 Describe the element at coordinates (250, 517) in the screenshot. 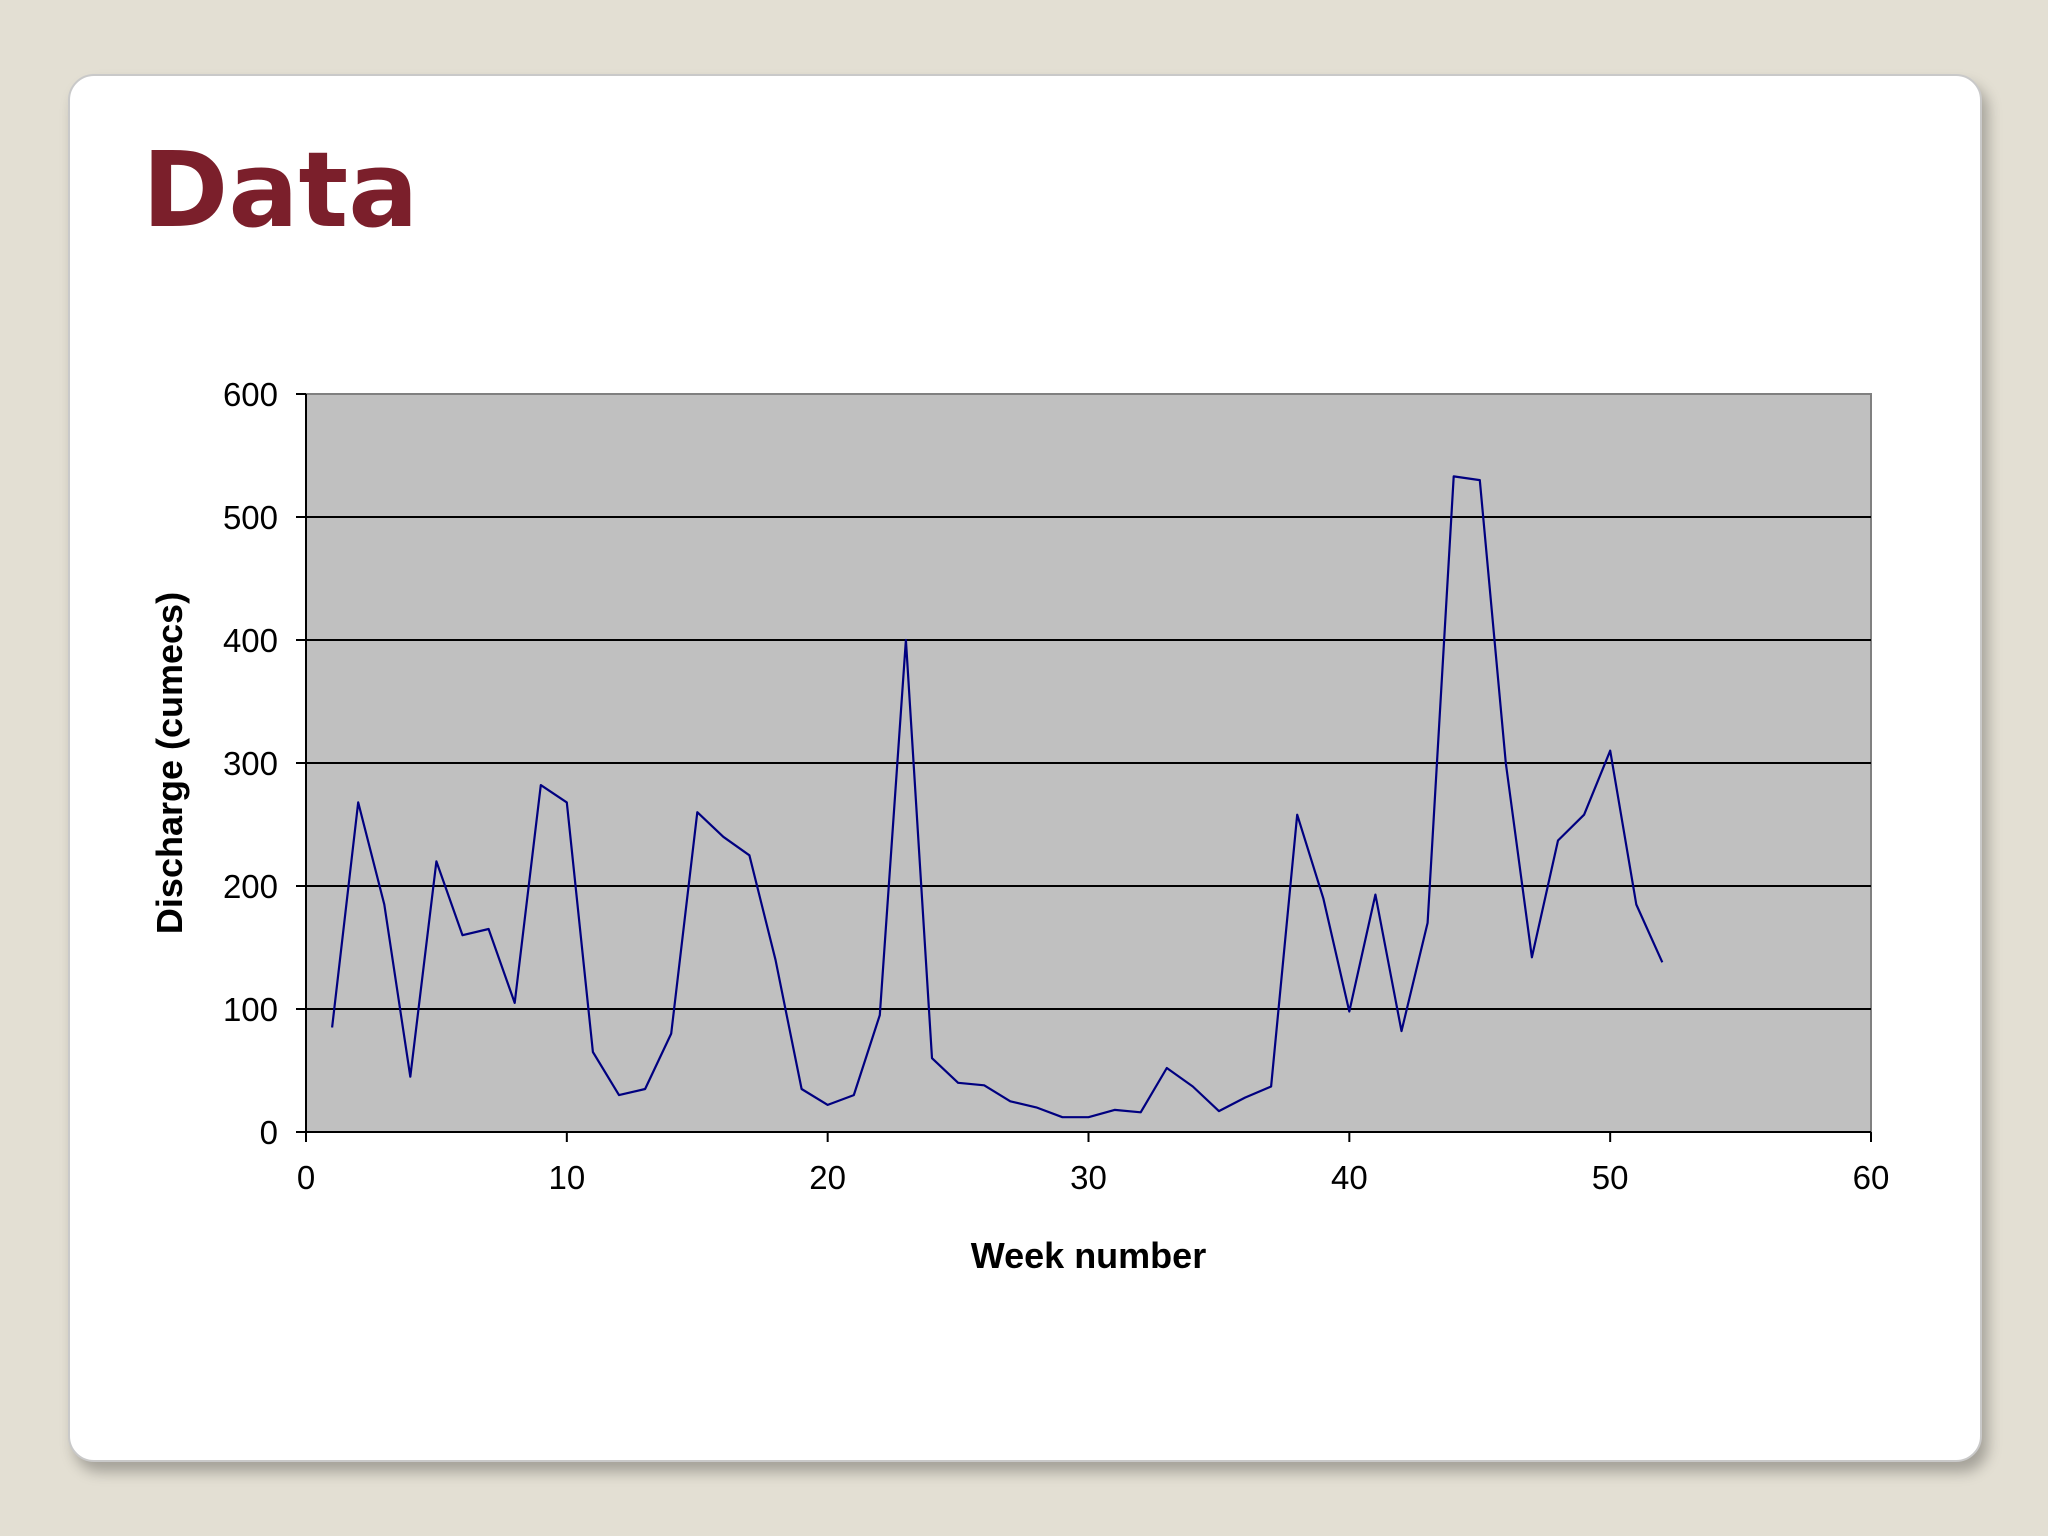

I see `y-tick-label: 500` at that location.